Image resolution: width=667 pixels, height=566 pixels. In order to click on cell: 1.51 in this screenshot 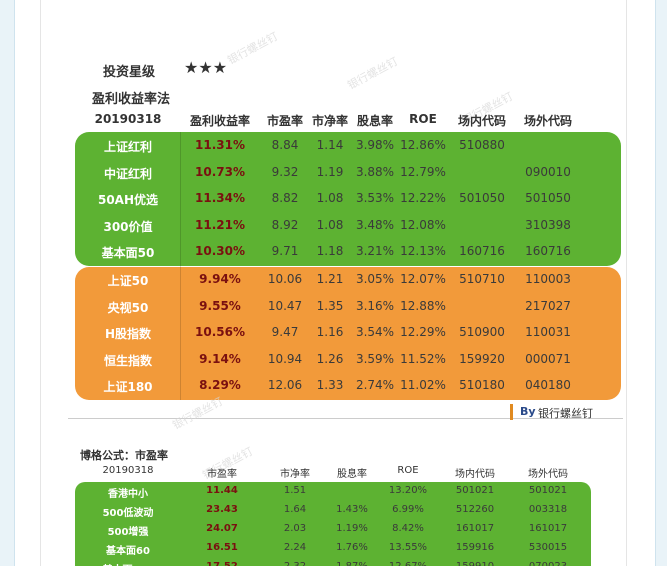, I will do `click(295, 490)`.